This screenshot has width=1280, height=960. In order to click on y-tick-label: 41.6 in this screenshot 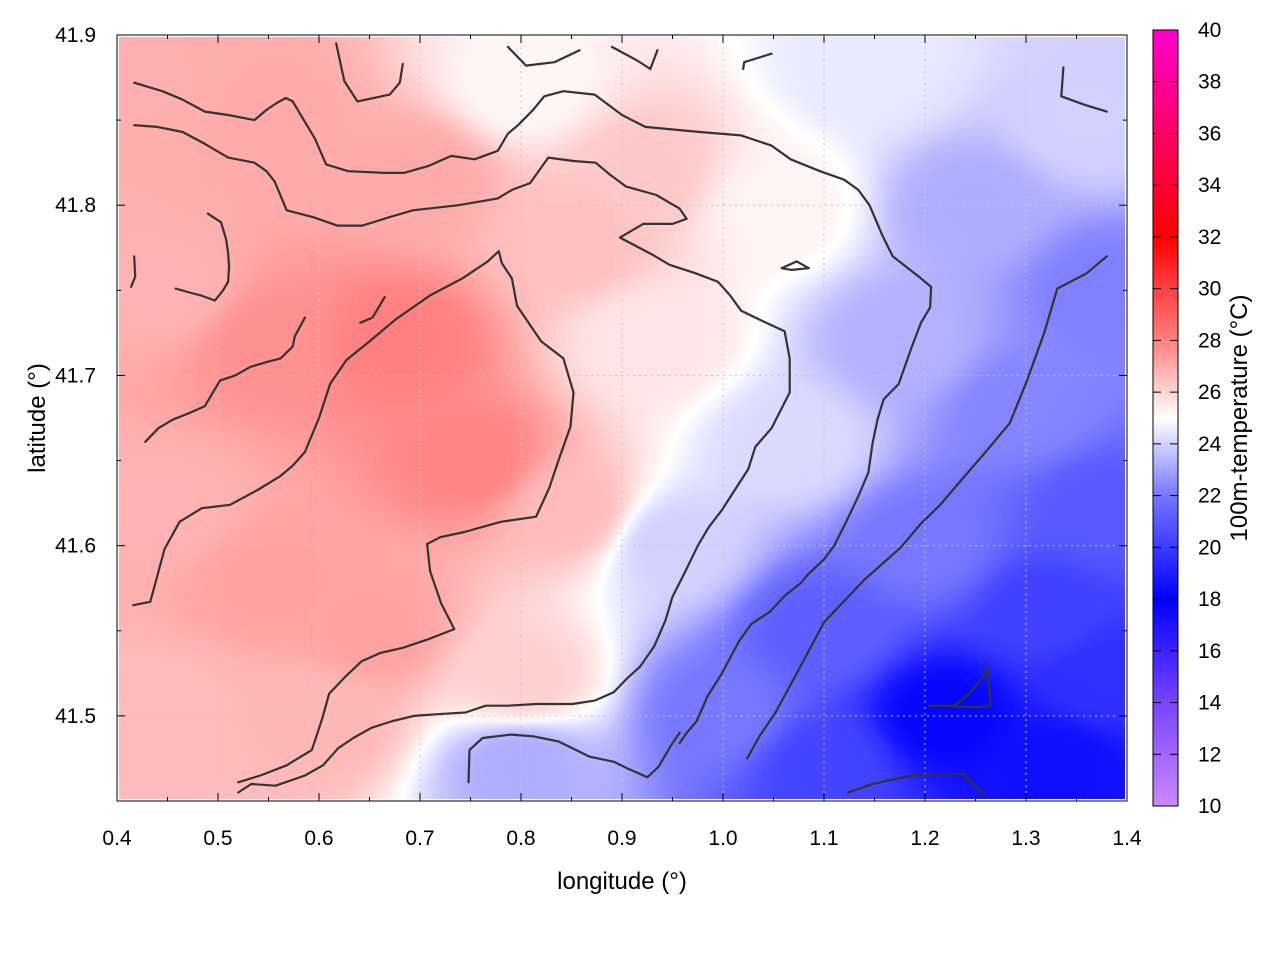, I will do `click(75, 546)`.